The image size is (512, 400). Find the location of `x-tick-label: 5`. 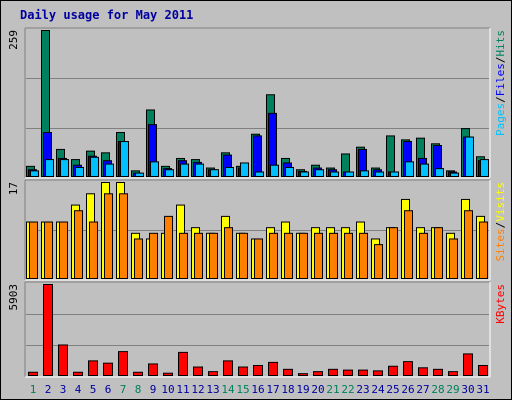

x-tick-label: 5 is located at coordinates (93, 389).